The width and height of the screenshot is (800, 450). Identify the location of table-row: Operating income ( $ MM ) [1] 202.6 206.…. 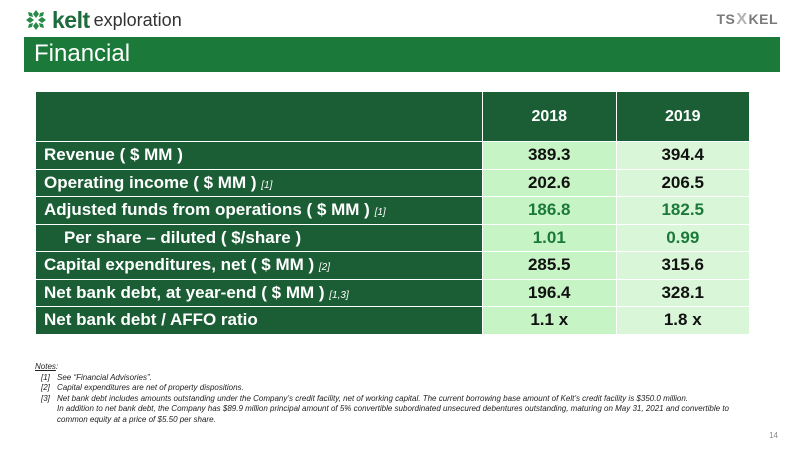
(392, 182).